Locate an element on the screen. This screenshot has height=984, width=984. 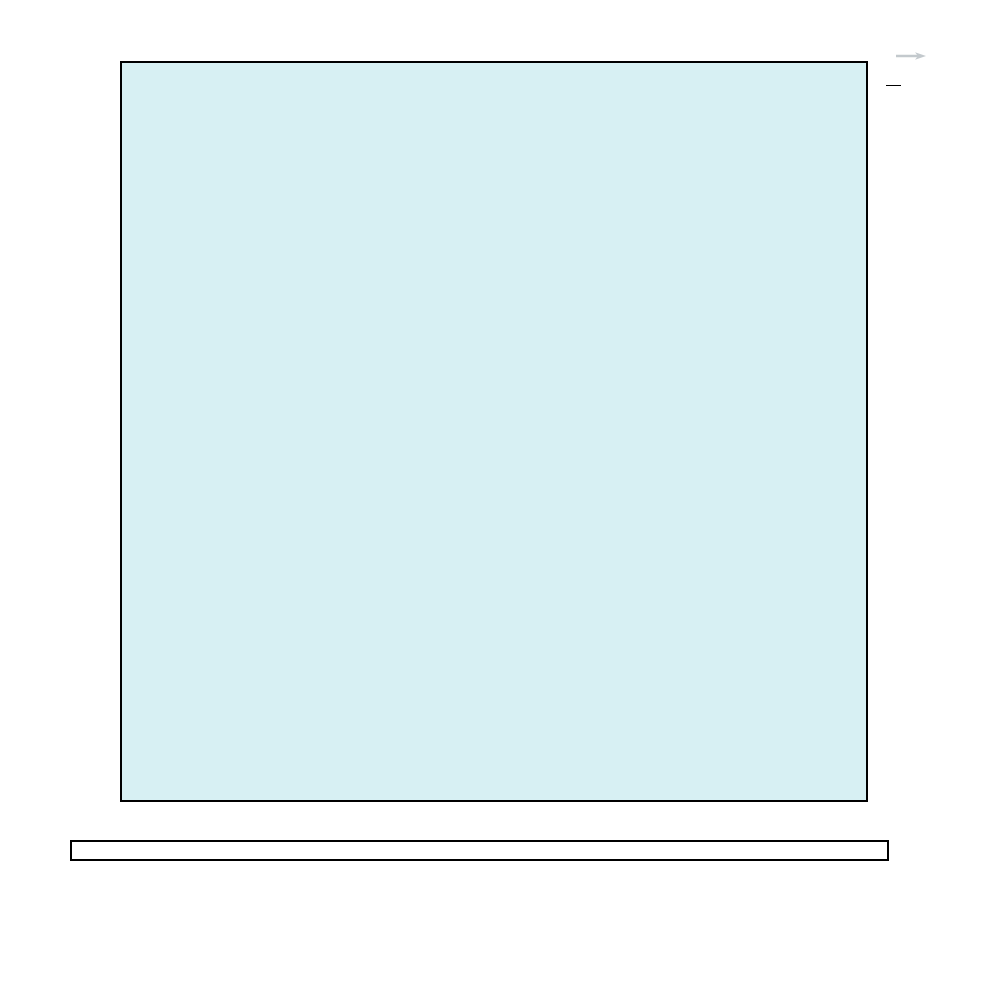
reference-speed-unit is located at coordinates (893, 85).